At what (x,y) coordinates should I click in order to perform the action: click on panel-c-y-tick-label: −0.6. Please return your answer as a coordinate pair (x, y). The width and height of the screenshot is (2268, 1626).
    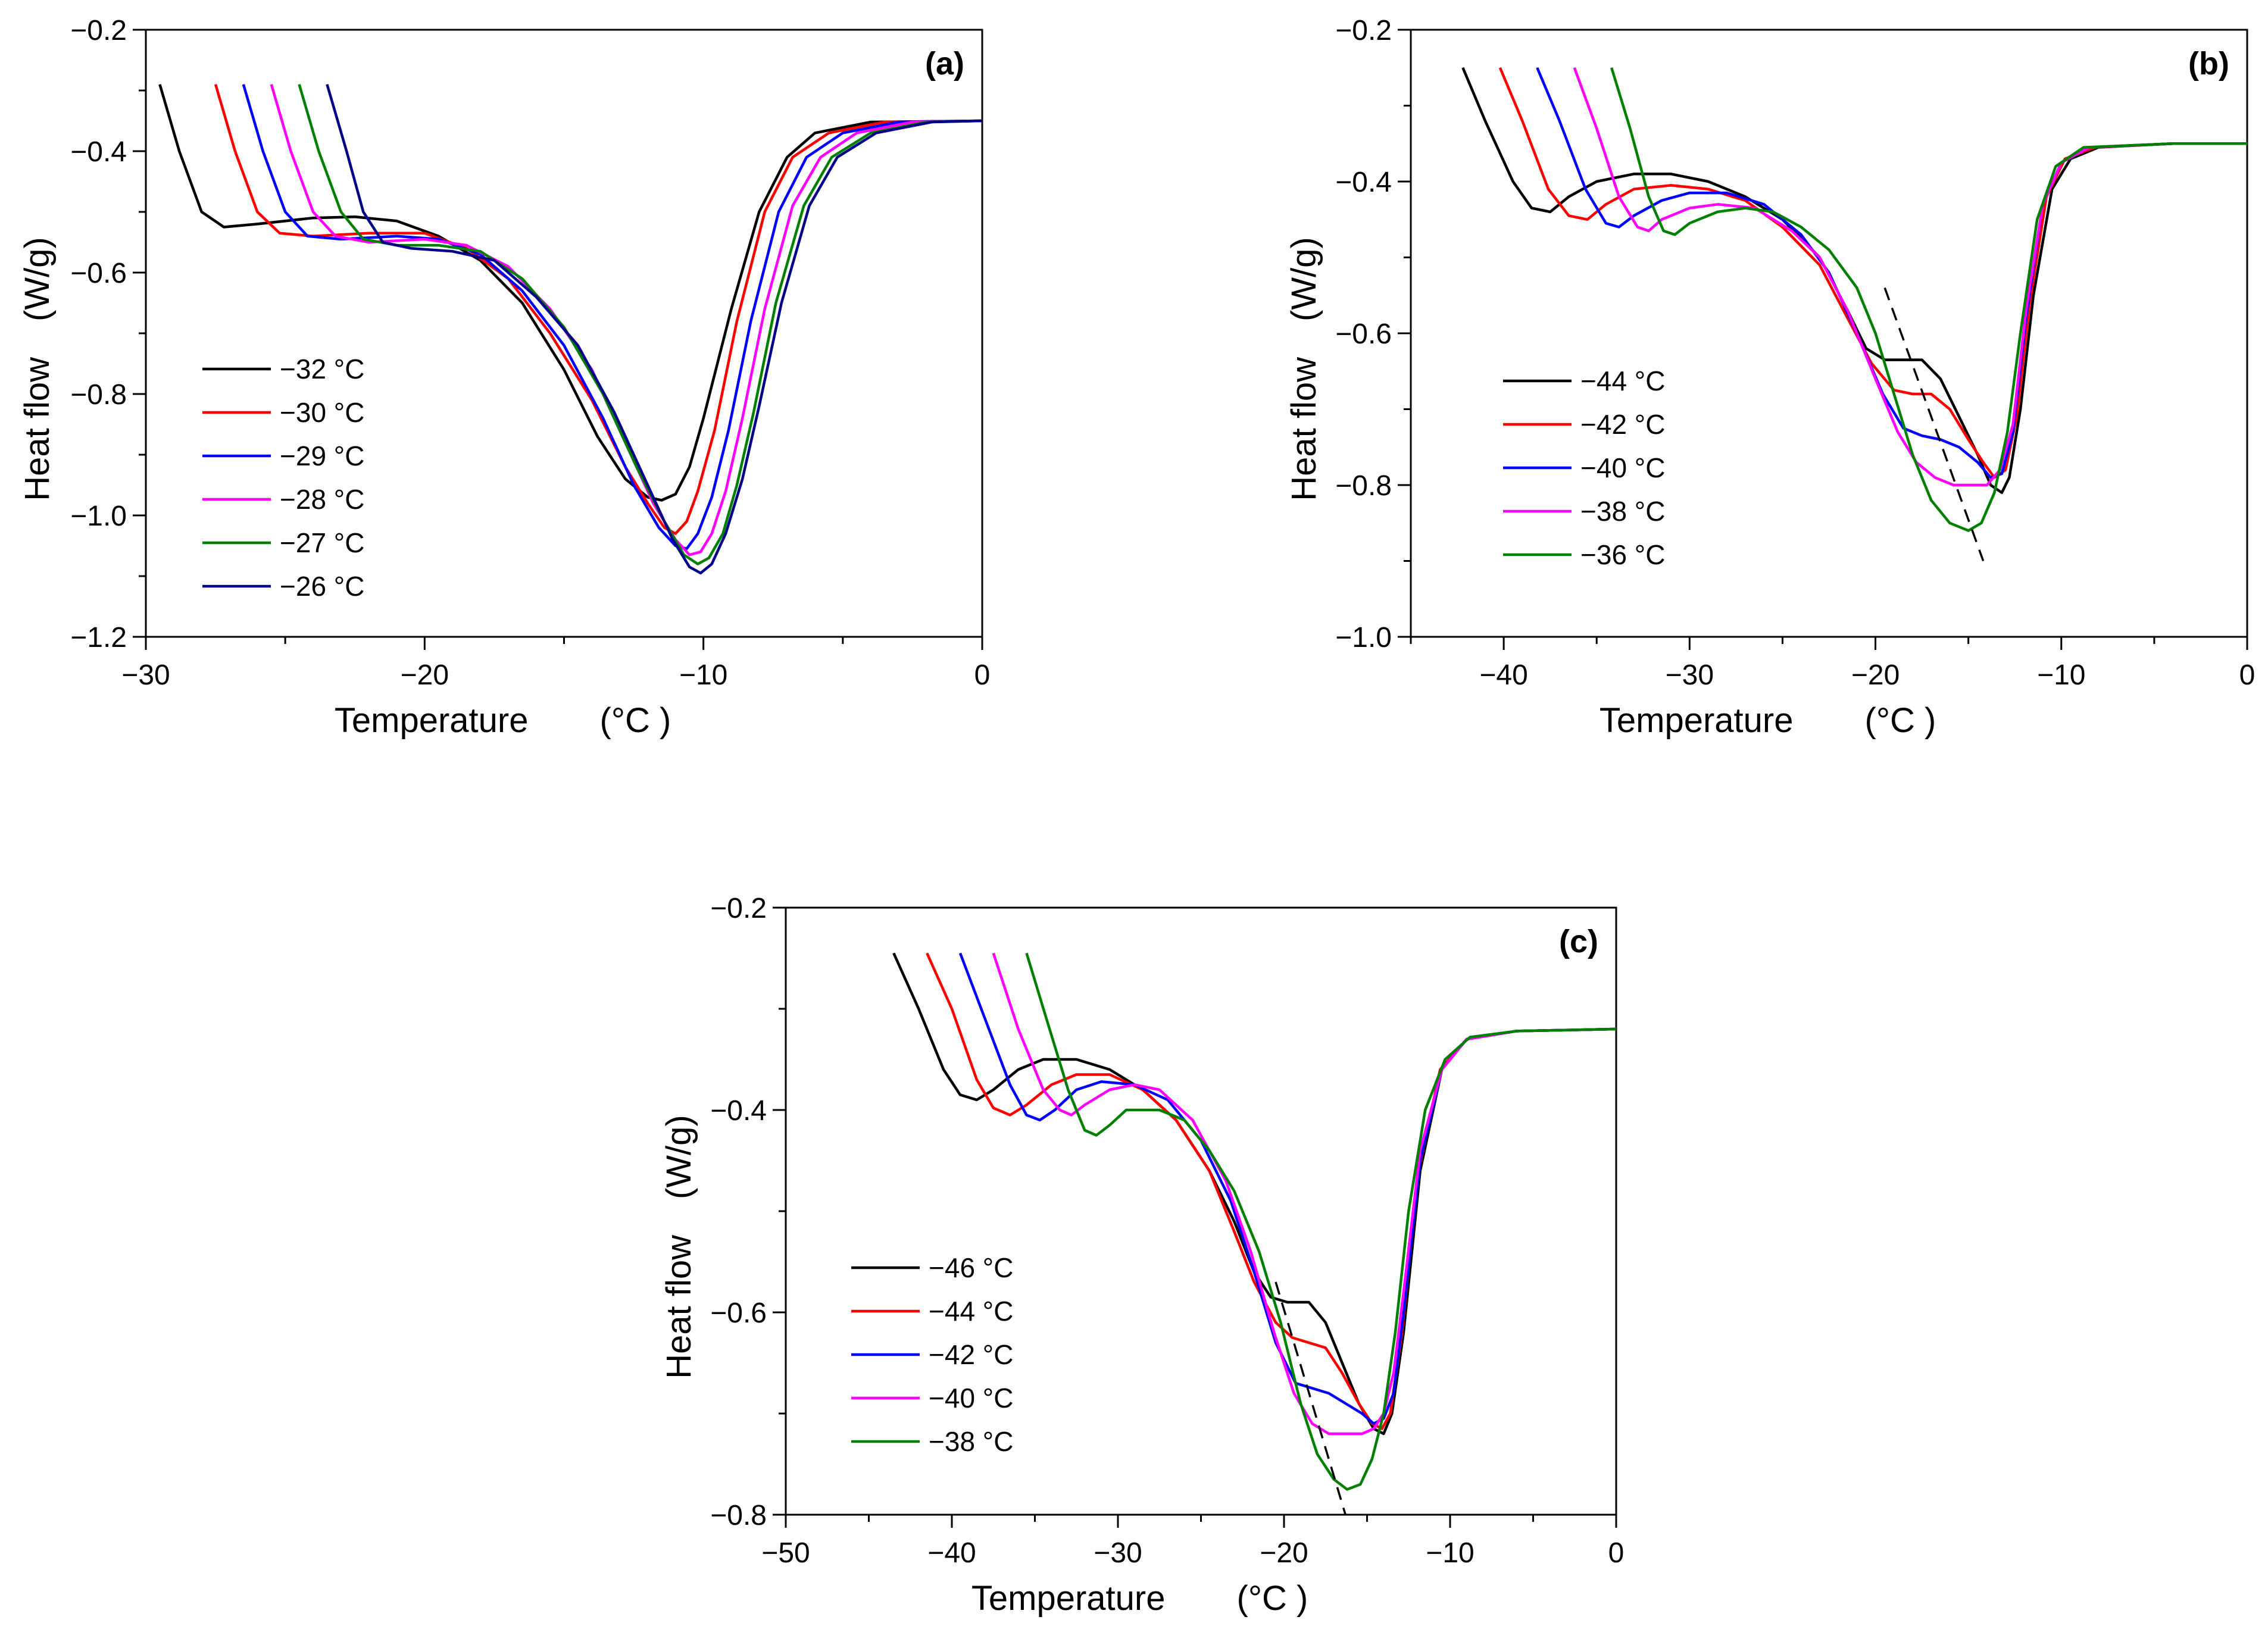
    Looking at the image, I should click on (738, 1313).